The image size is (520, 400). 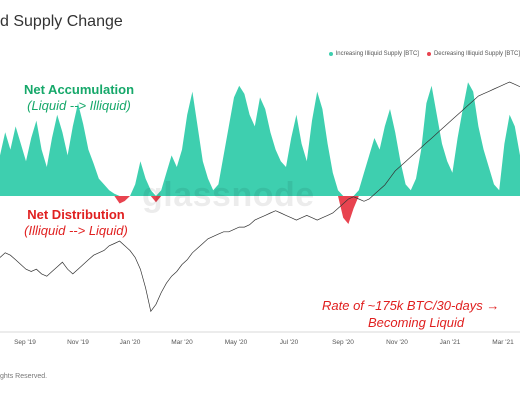 I want to click on legend-item-increasing: Increasing Illiquid Supply [BTC], so click(x=373, y=54).